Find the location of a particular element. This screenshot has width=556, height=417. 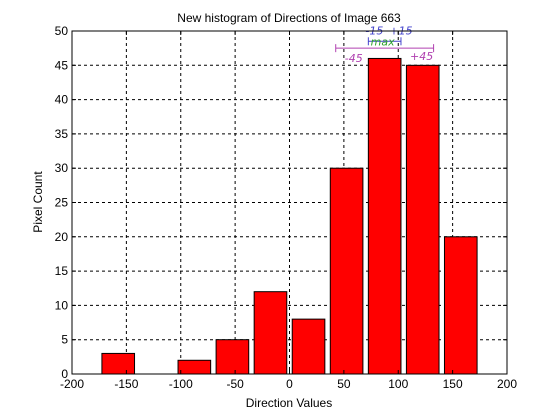

y-tick-label: 45 is located at coordinates (62, 65).